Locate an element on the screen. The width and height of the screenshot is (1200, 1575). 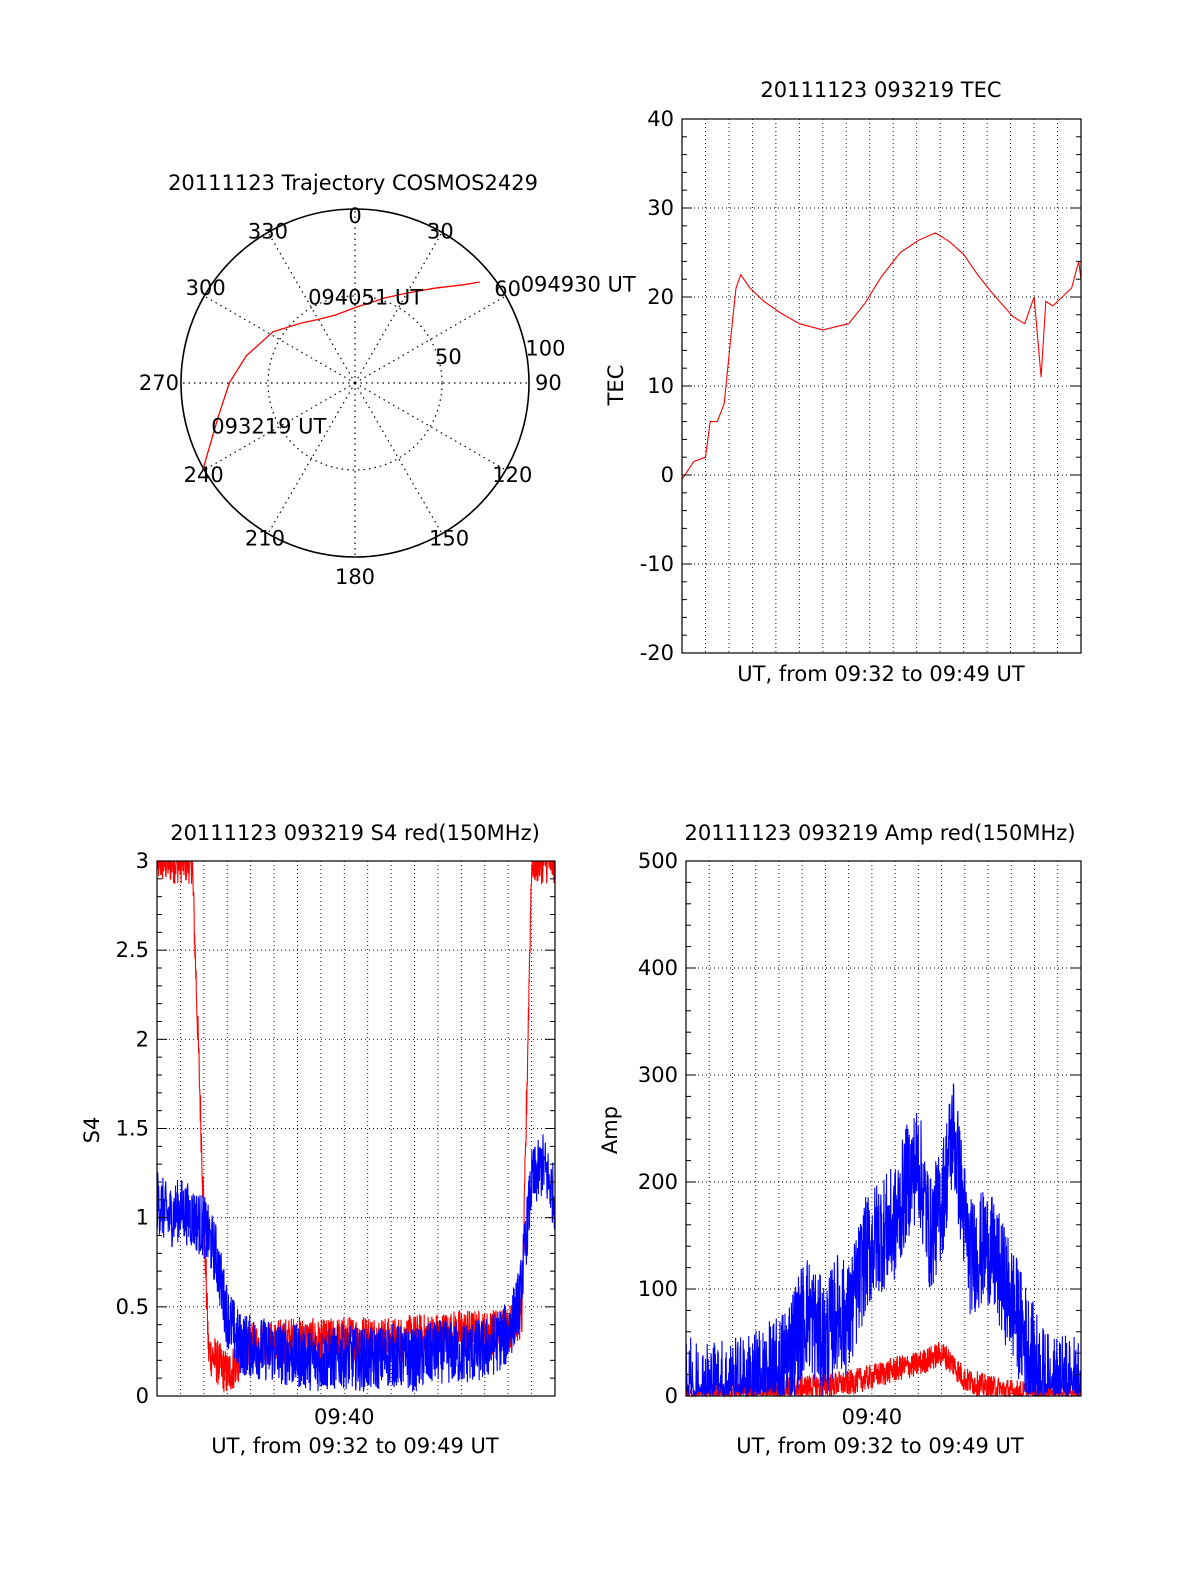
y-tick-label: 400 is located at coordinates (658, 968).